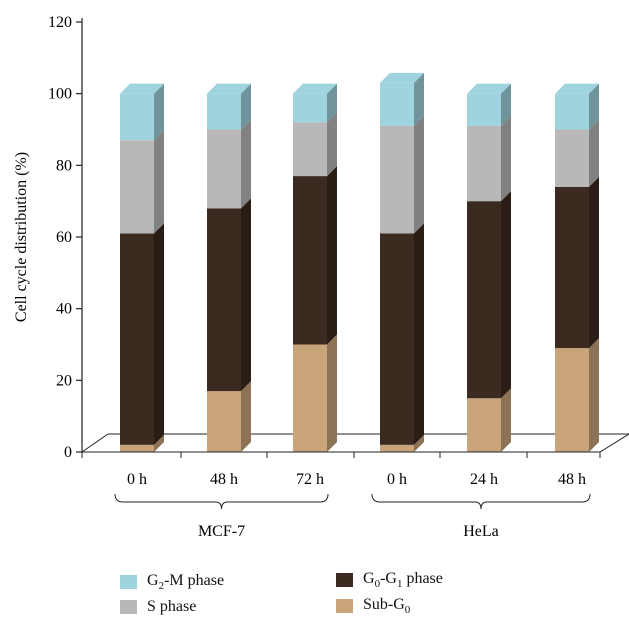 The width and height of the screenshot is (629, 620). What do you see at coordinates (64, 165) in the screenshot?
I see `y-tick-label: 80` at bounding box center [64, 165].